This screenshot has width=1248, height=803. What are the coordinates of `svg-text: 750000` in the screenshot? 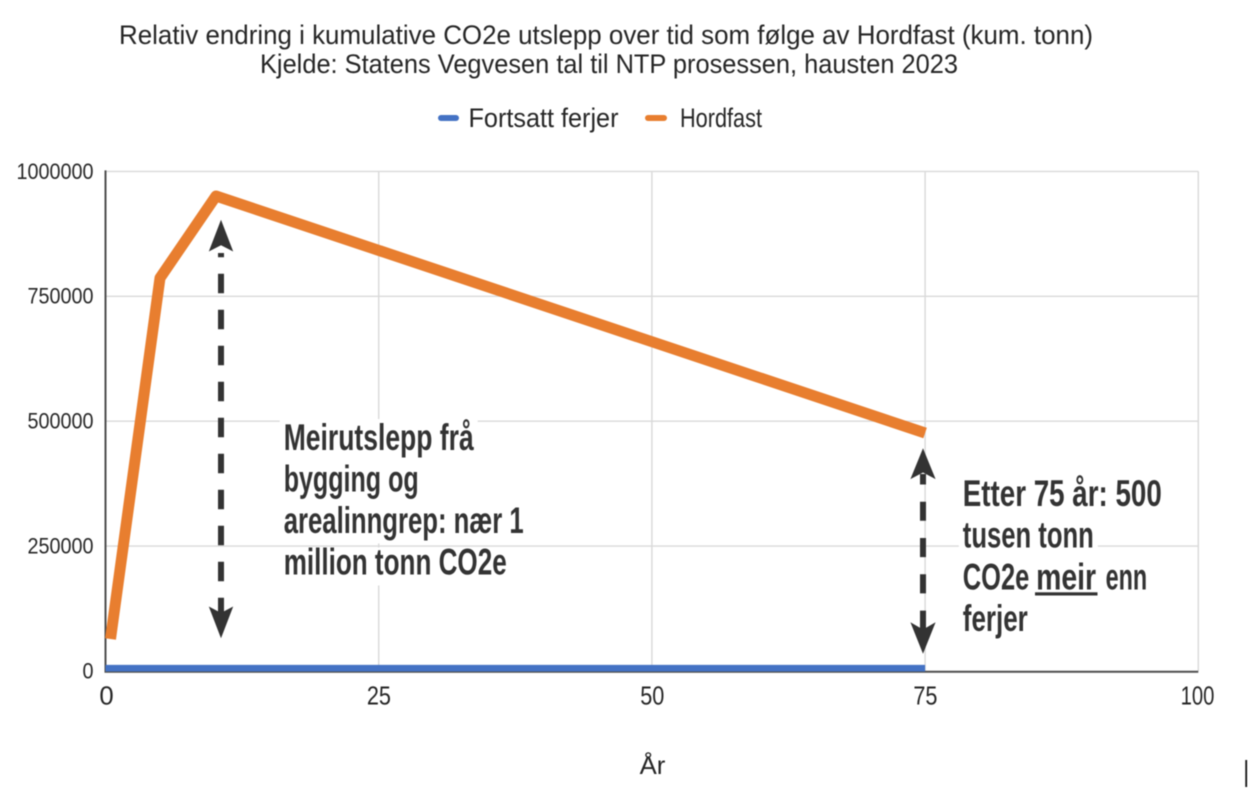 It's located at (61, 296).